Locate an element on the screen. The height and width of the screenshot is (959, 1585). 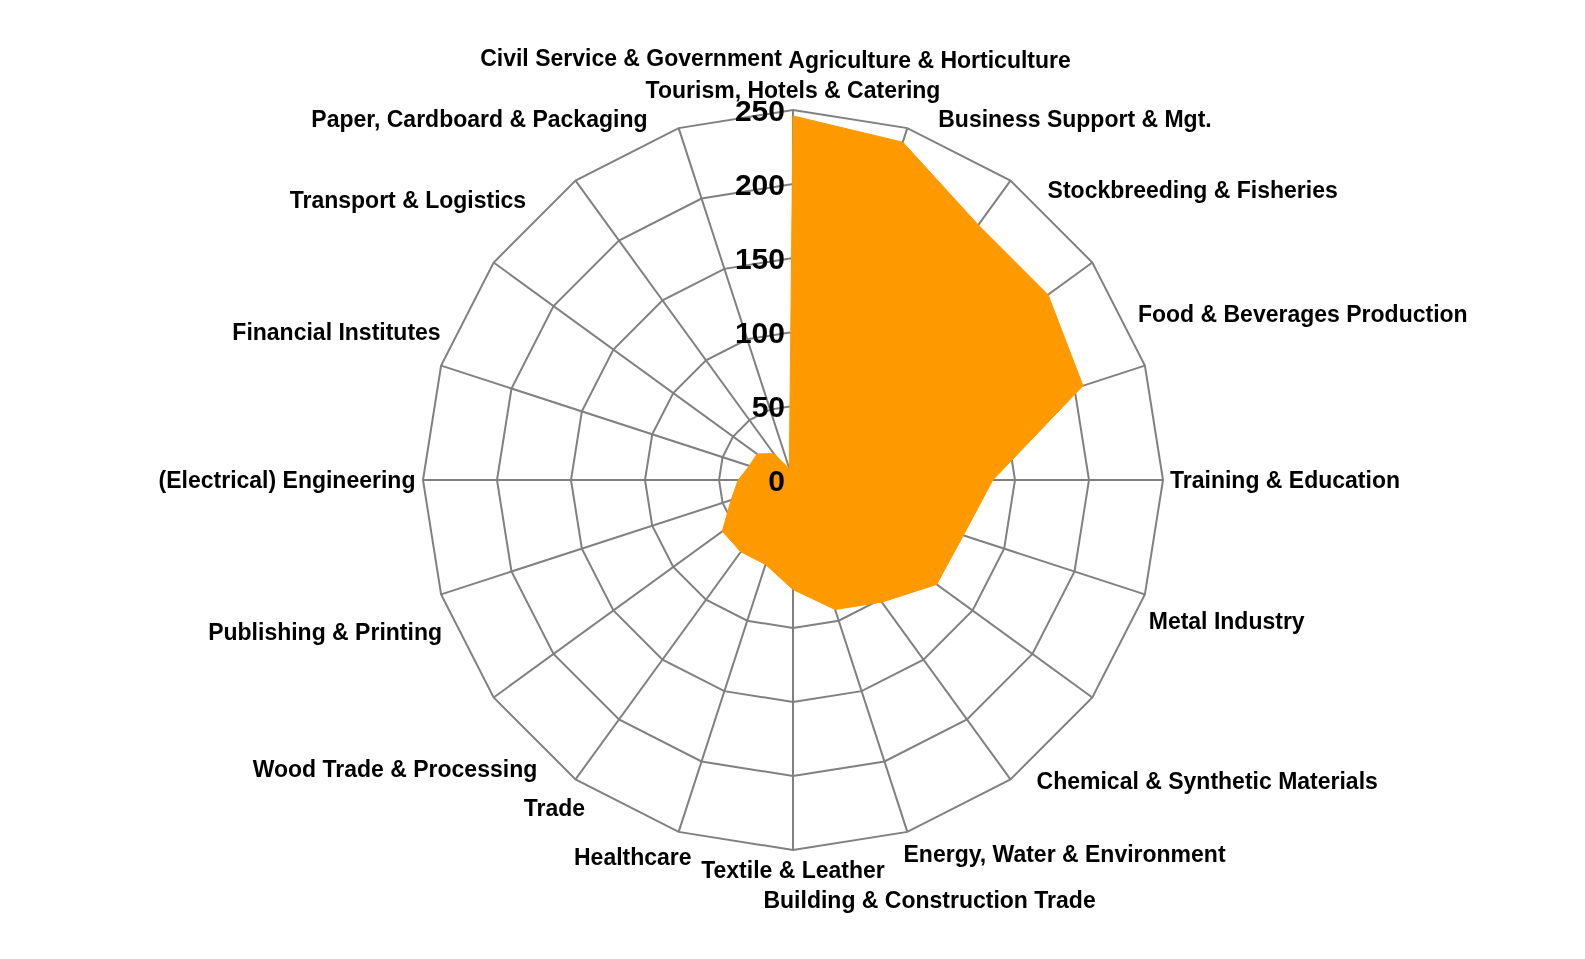
spoke-label: Chemical & Synthetic Materials is located at coordinates (1207, 780).